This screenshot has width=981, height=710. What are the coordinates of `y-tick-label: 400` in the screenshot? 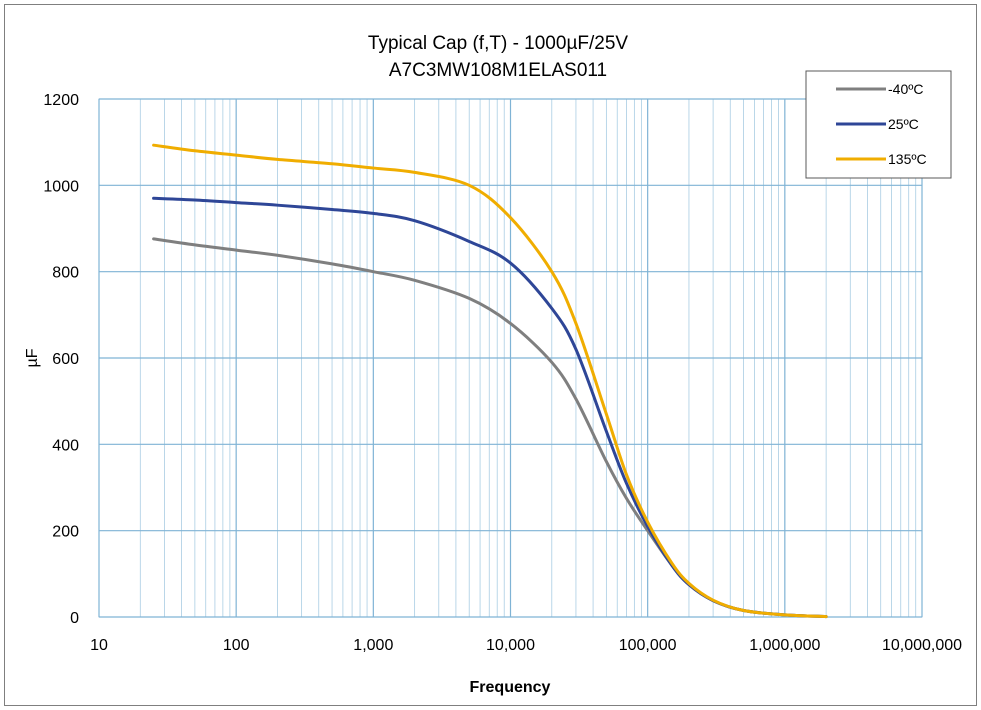 It's located at (65, 445).